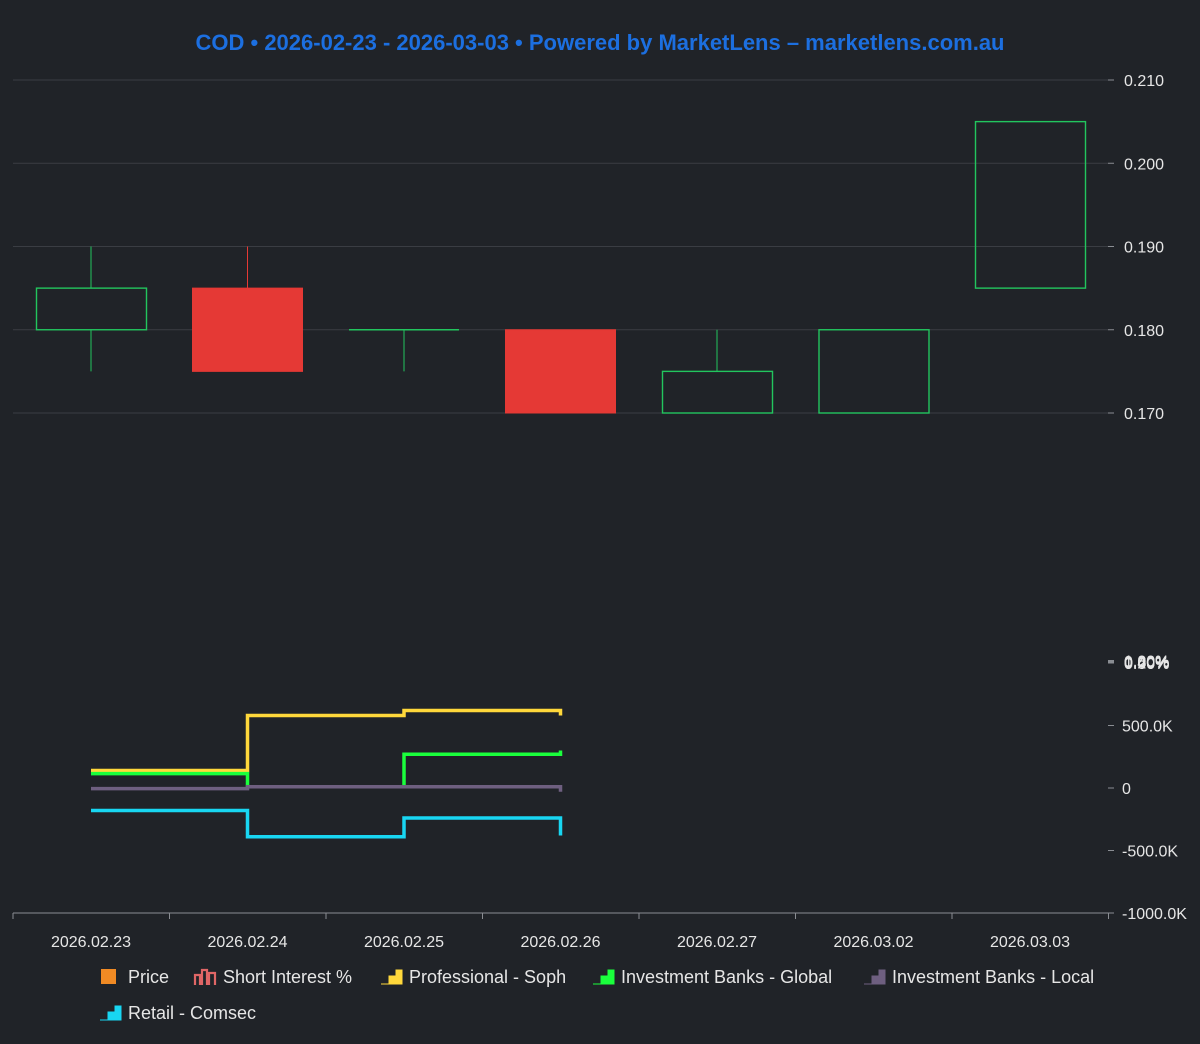  Describe the element at coordinates (560, 942) in the screenshot. I see `x-tick-label: 2026.02.26` at that location.